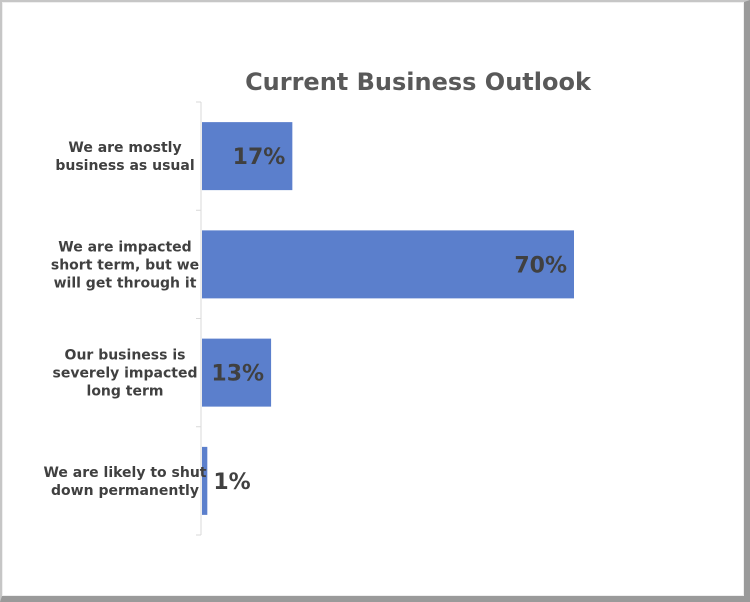 Image resolution: width=750 pixels, height=602 pixels. Describe the element at coordinates (125, 491) in the screenshot. I see `category-label: down permanently` at that location.